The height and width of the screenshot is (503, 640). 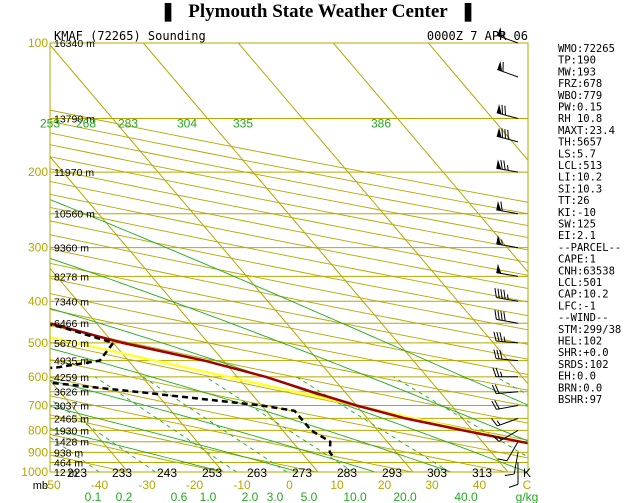 What do you see at coordinates (250, 496) in the screenshot?
I see `mixing-ratio-label: 2.0` at bounding box center [250, 496].